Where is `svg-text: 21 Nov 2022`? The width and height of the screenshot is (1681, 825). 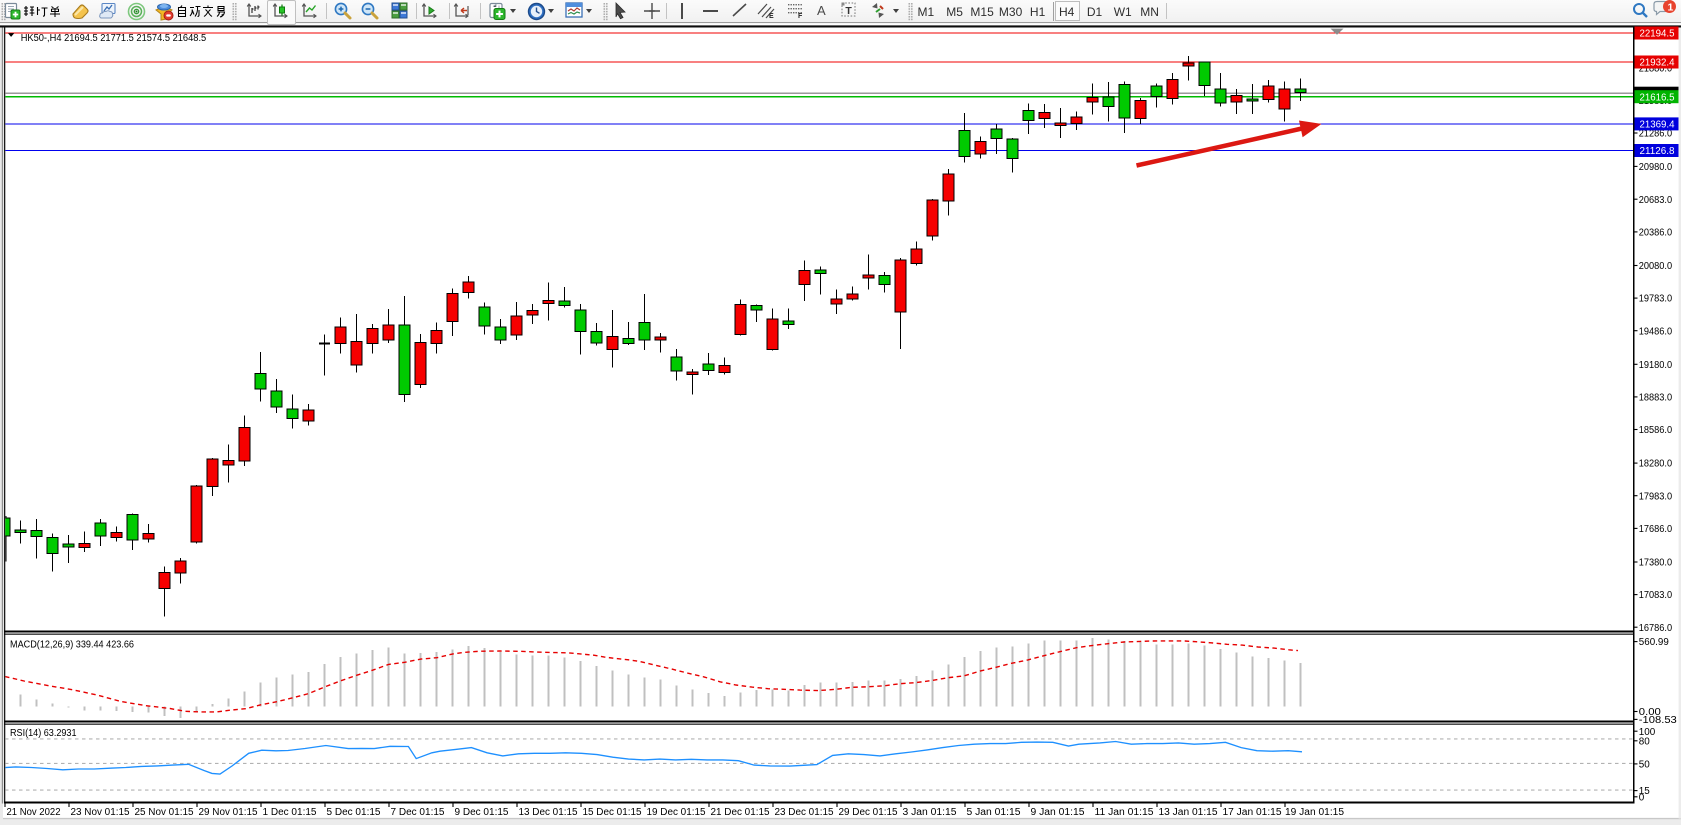
svg-text: 21 Nov 2022 is located at coordinates (34, 812).